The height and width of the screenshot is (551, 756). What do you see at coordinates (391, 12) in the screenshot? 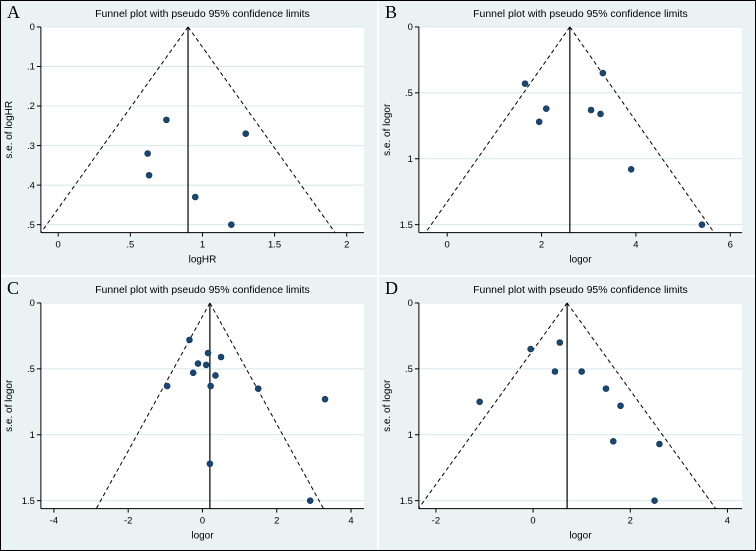
I see `panel-label-b: B` at bounding box center [391, 12].